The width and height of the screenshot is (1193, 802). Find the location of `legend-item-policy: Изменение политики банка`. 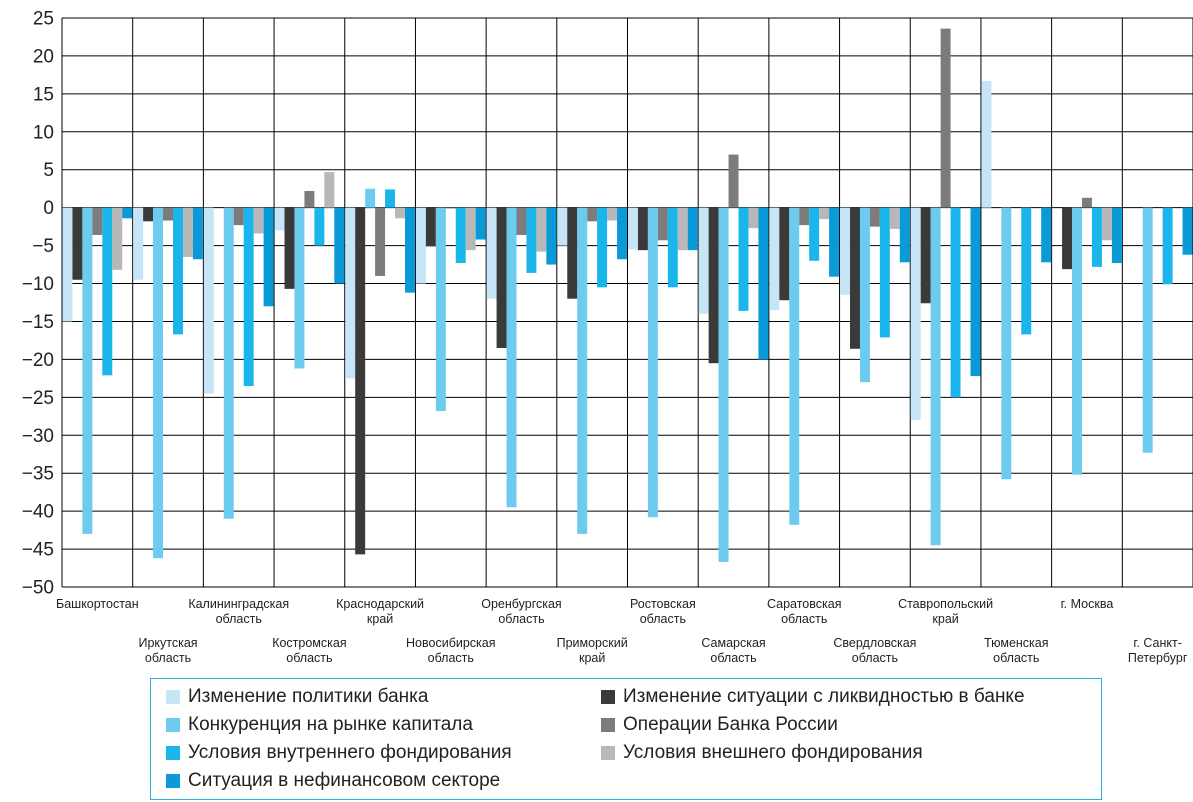

legend-item-policy: Изменение политики банка is located at coordinates (297, 697).